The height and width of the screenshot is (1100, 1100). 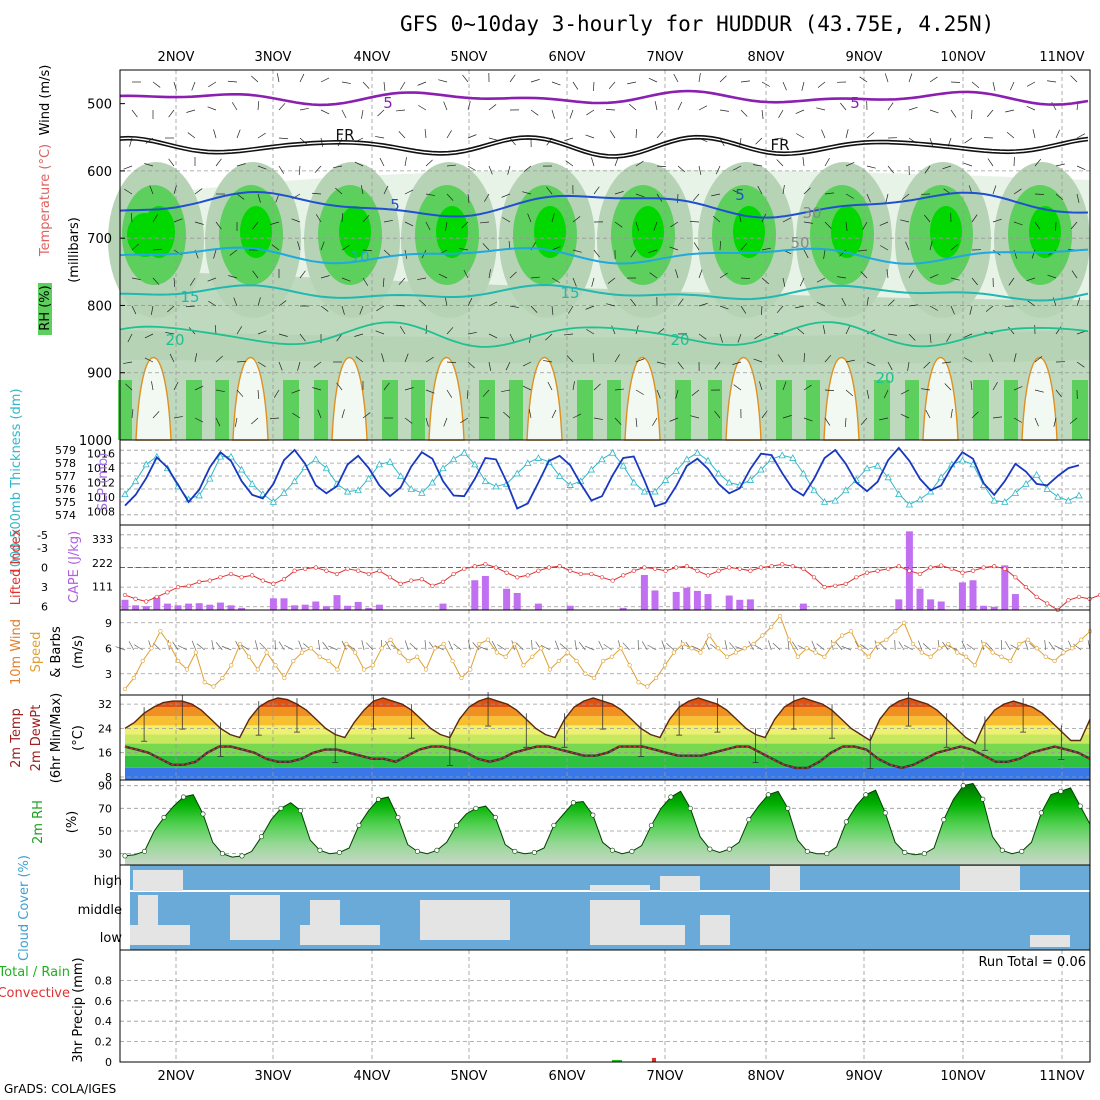 I want to click on credit-label: GrADS: COLA/IGES, so click(x=60, y=1089).